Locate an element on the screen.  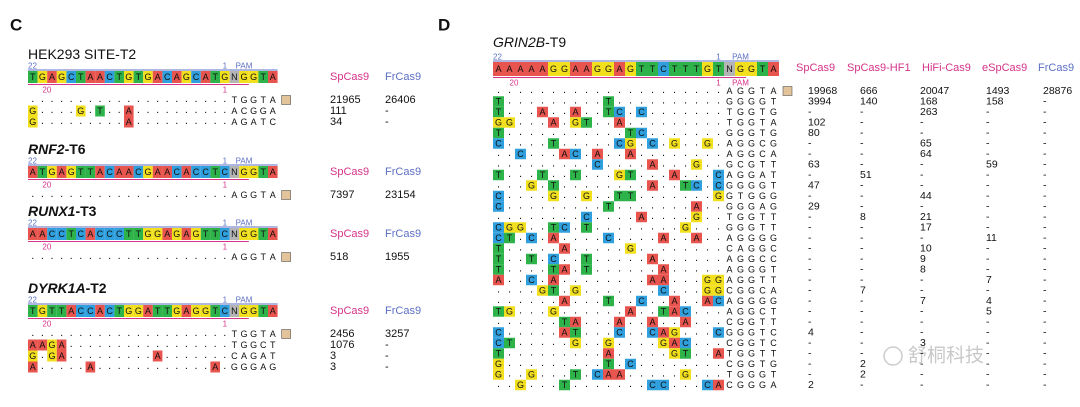
read-count: 63 is located at coordinates (814, 165).